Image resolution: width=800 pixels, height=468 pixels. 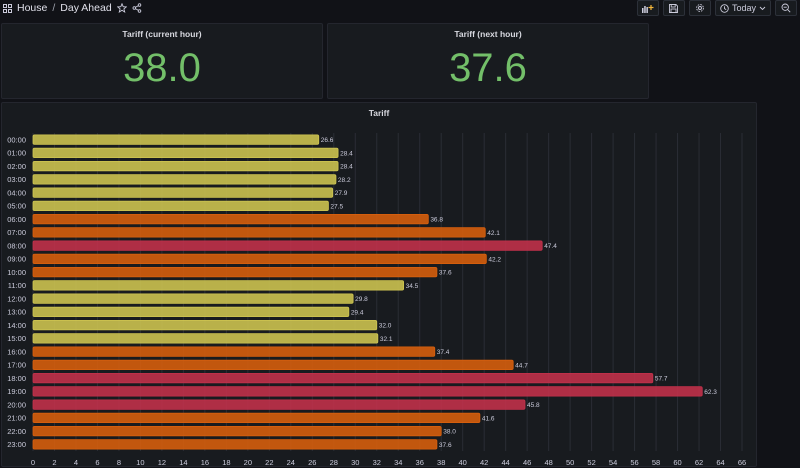 I want to click on zoom-out-button, so click(x=786, y=8).